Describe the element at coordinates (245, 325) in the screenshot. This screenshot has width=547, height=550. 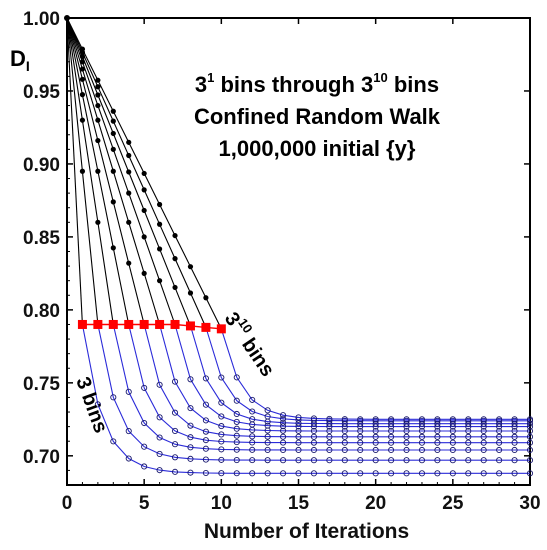
I see `annotation-top-exp: 10` at that location.